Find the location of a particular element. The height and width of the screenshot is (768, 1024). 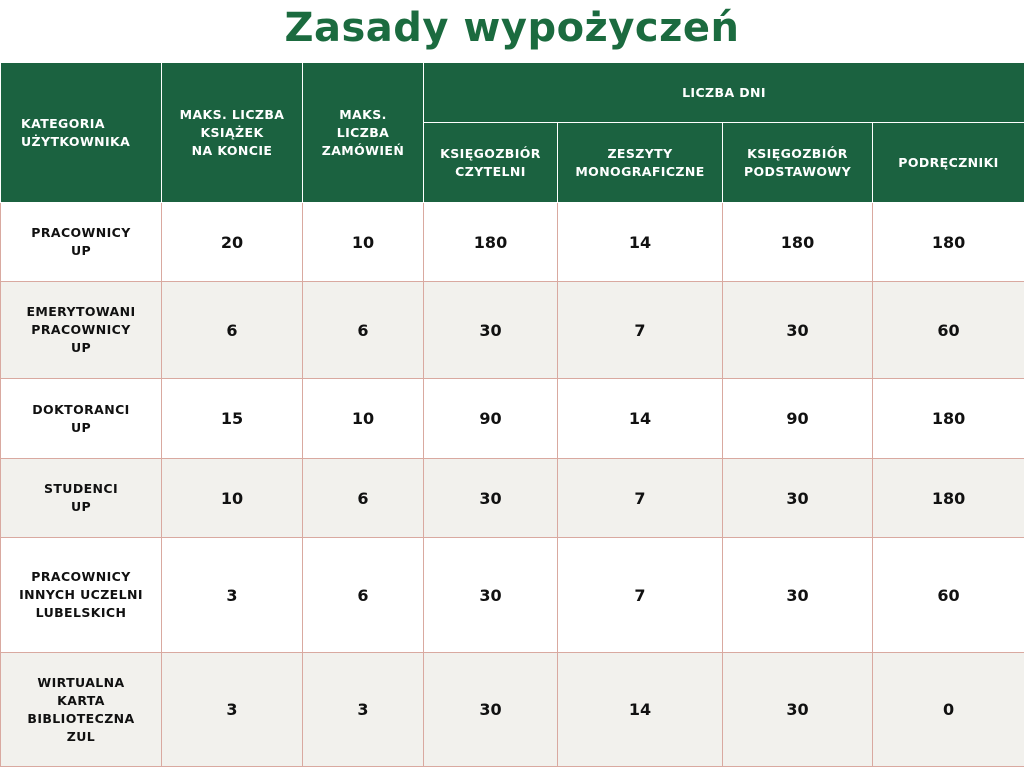

category-cell: WIRTUALNA KARTA BIBLIOTECZNA ZUL is located at coordinates (81, 709).